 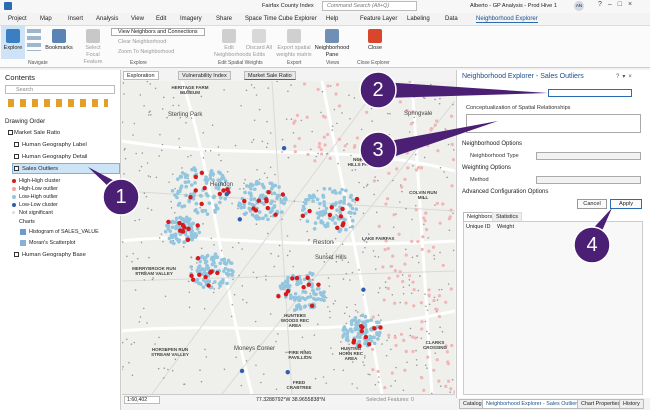 I want to click on menu-tab: Help, so click(x=332, y=19).